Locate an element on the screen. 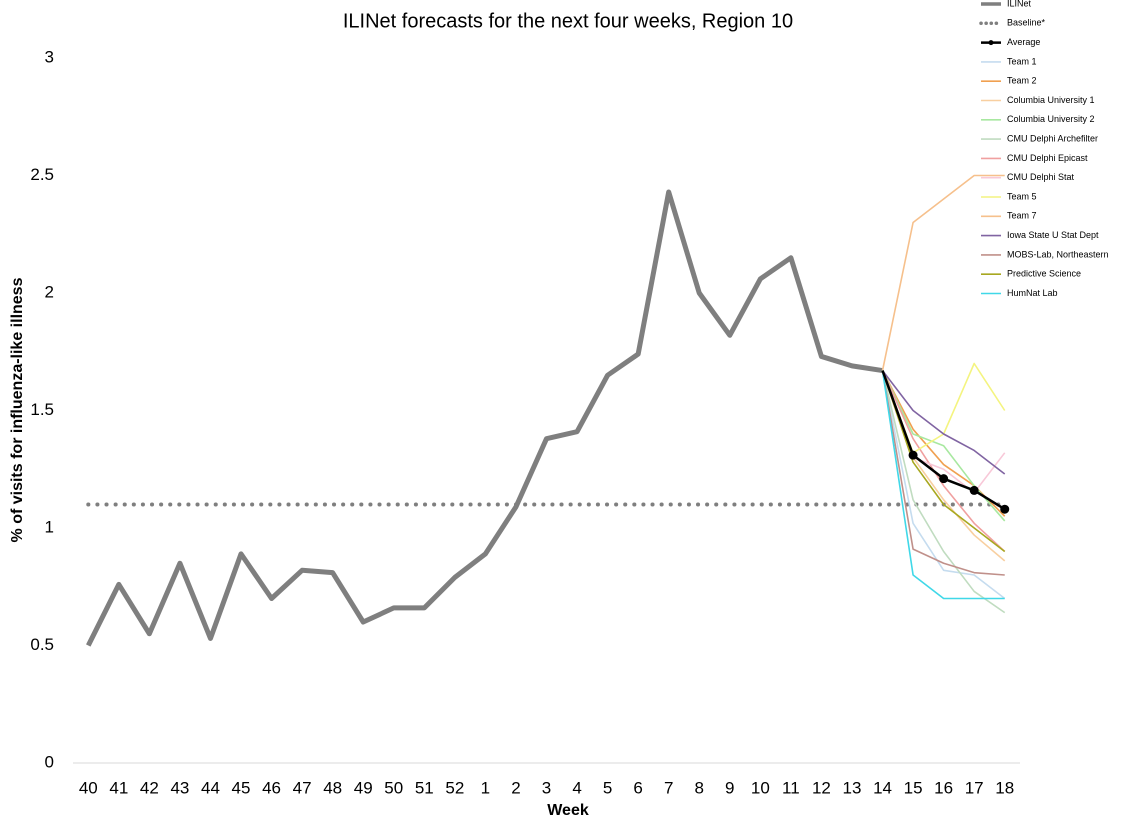 Image resolution: width=1138 pixels, height=827 pixels. x-tick-label: 17 is located at coordinates (974, 787).